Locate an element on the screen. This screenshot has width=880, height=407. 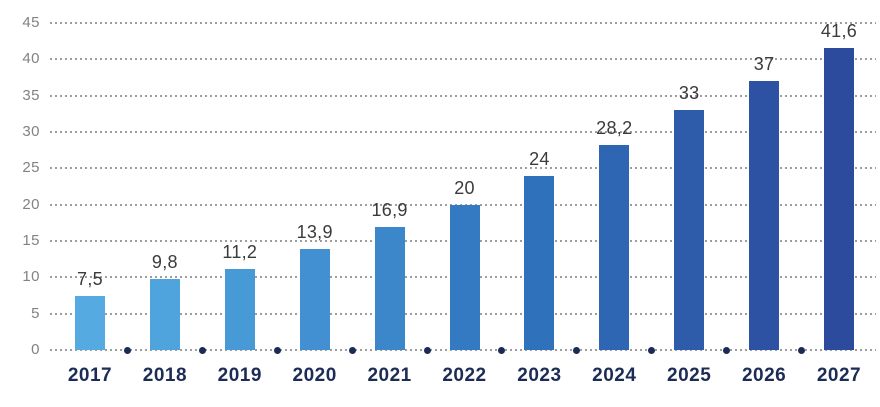
y-axis-tick-label: 25 is located at coordinates (31, 168).